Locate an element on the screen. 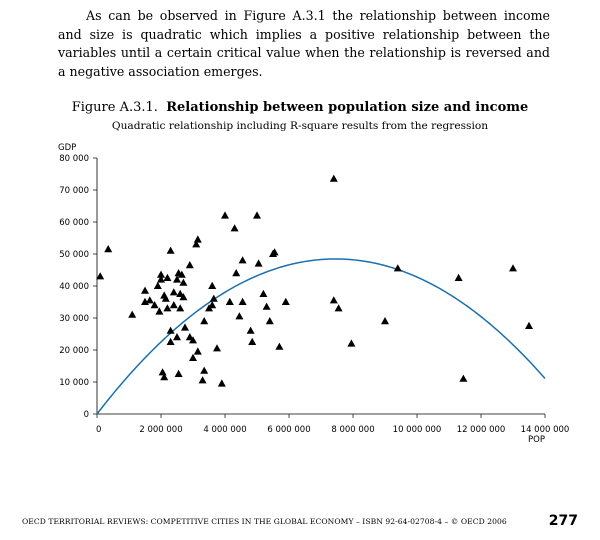 This screenshot has width=600, height=540. y-tick-label: 60 000 is located at coordinates (74, 223).